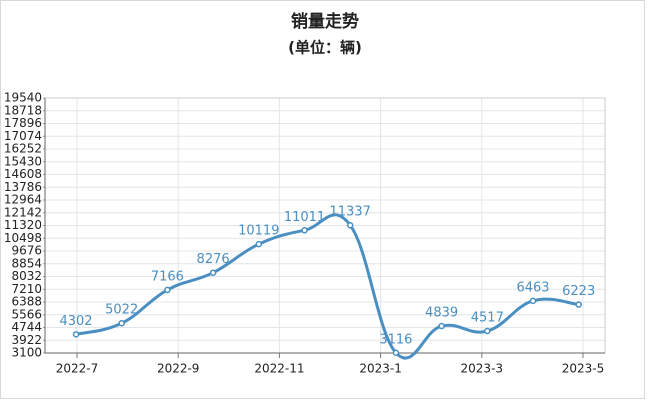 This screenshot has height=406, width=650. I want to click on data-label: 11337, so click(350, 212).